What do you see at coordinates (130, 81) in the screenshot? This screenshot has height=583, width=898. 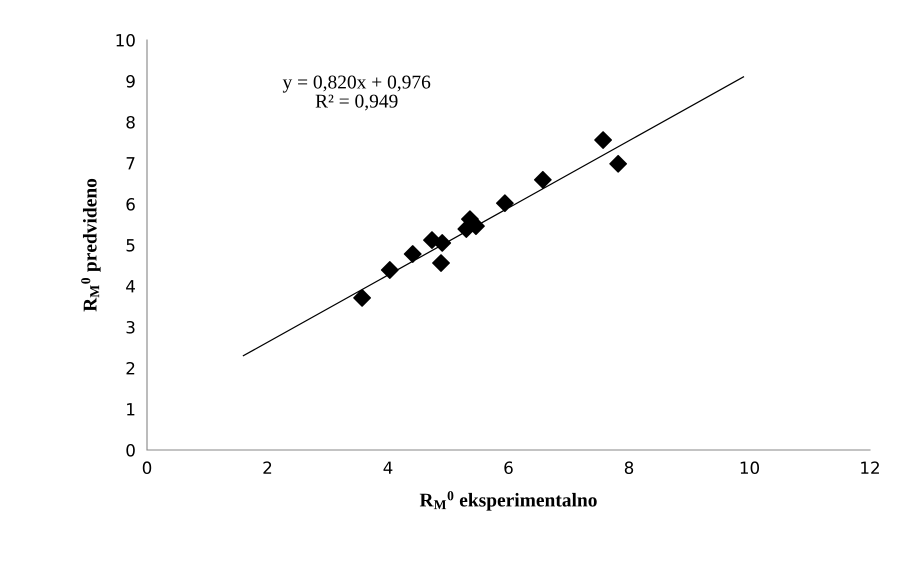 I see `y-tick-label: 9` at bounding box center [130, 81].